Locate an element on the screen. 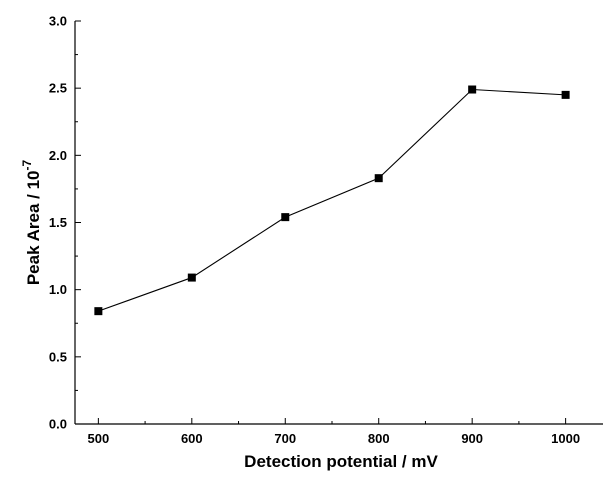  y-tick-label: 0.5 is located at coordinates (58, 356).